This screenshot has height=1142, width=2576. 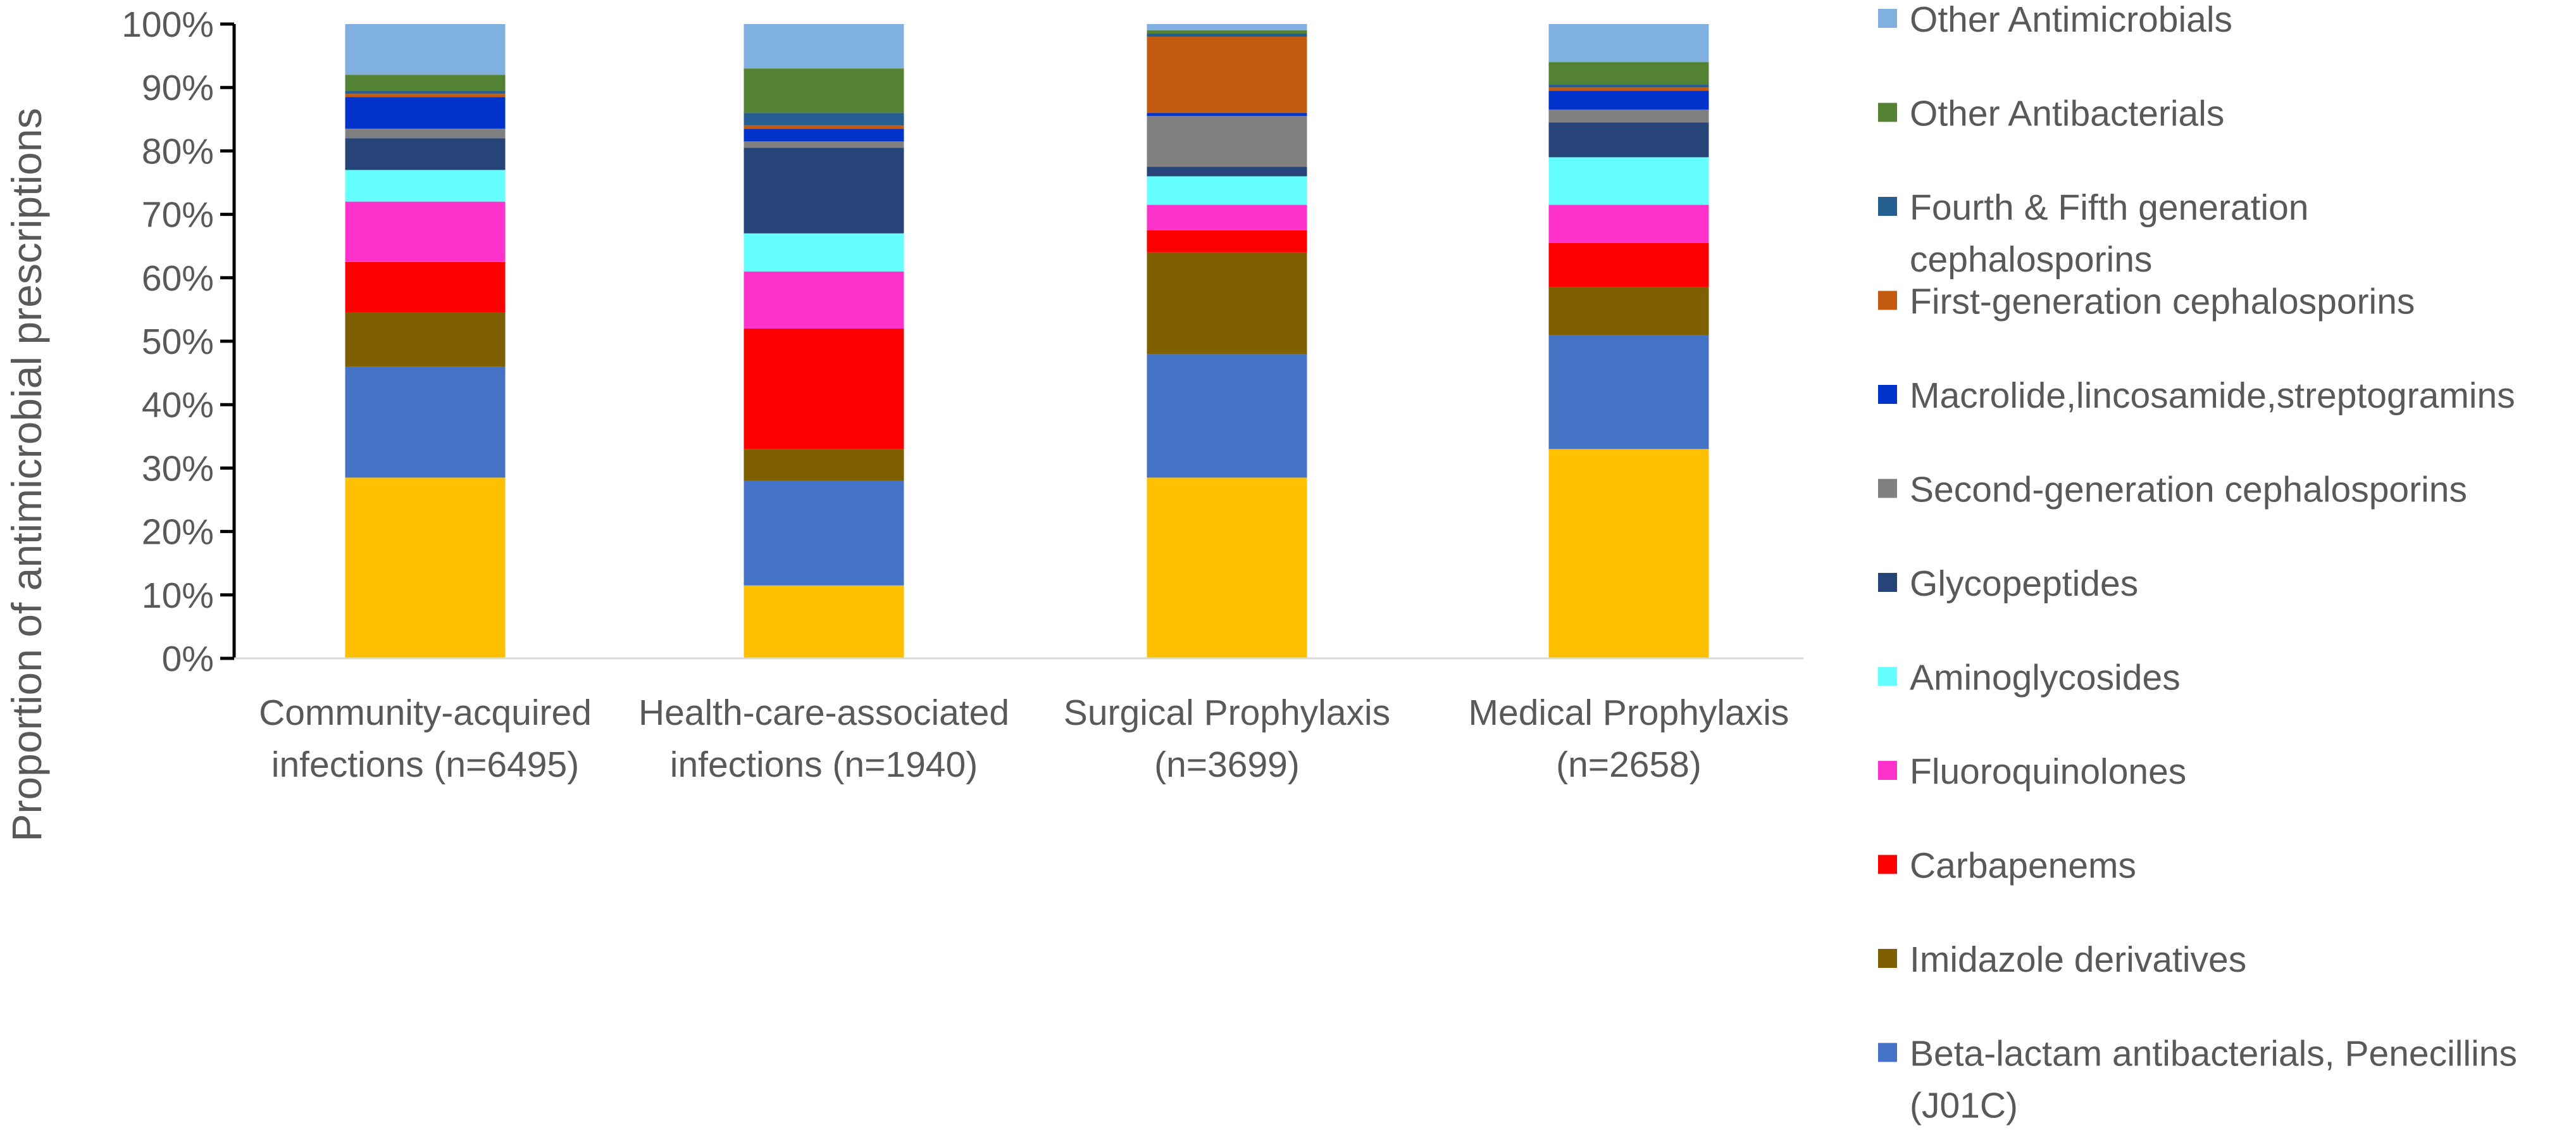 What do you see at coordinates (178, 342) in the screenshot?
I see `y-tick-label: 50%` at bounding box center [178, 342].